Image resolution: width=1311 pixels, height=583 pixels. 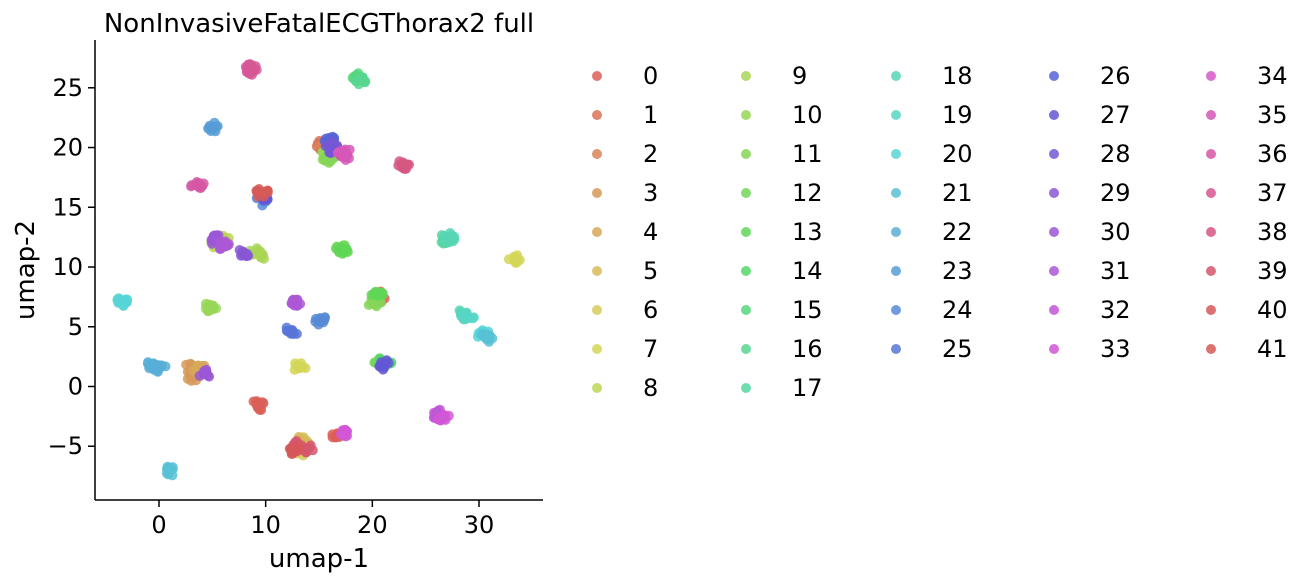 I want to click on legend-item-14: 14, so click(x=782, y=271).